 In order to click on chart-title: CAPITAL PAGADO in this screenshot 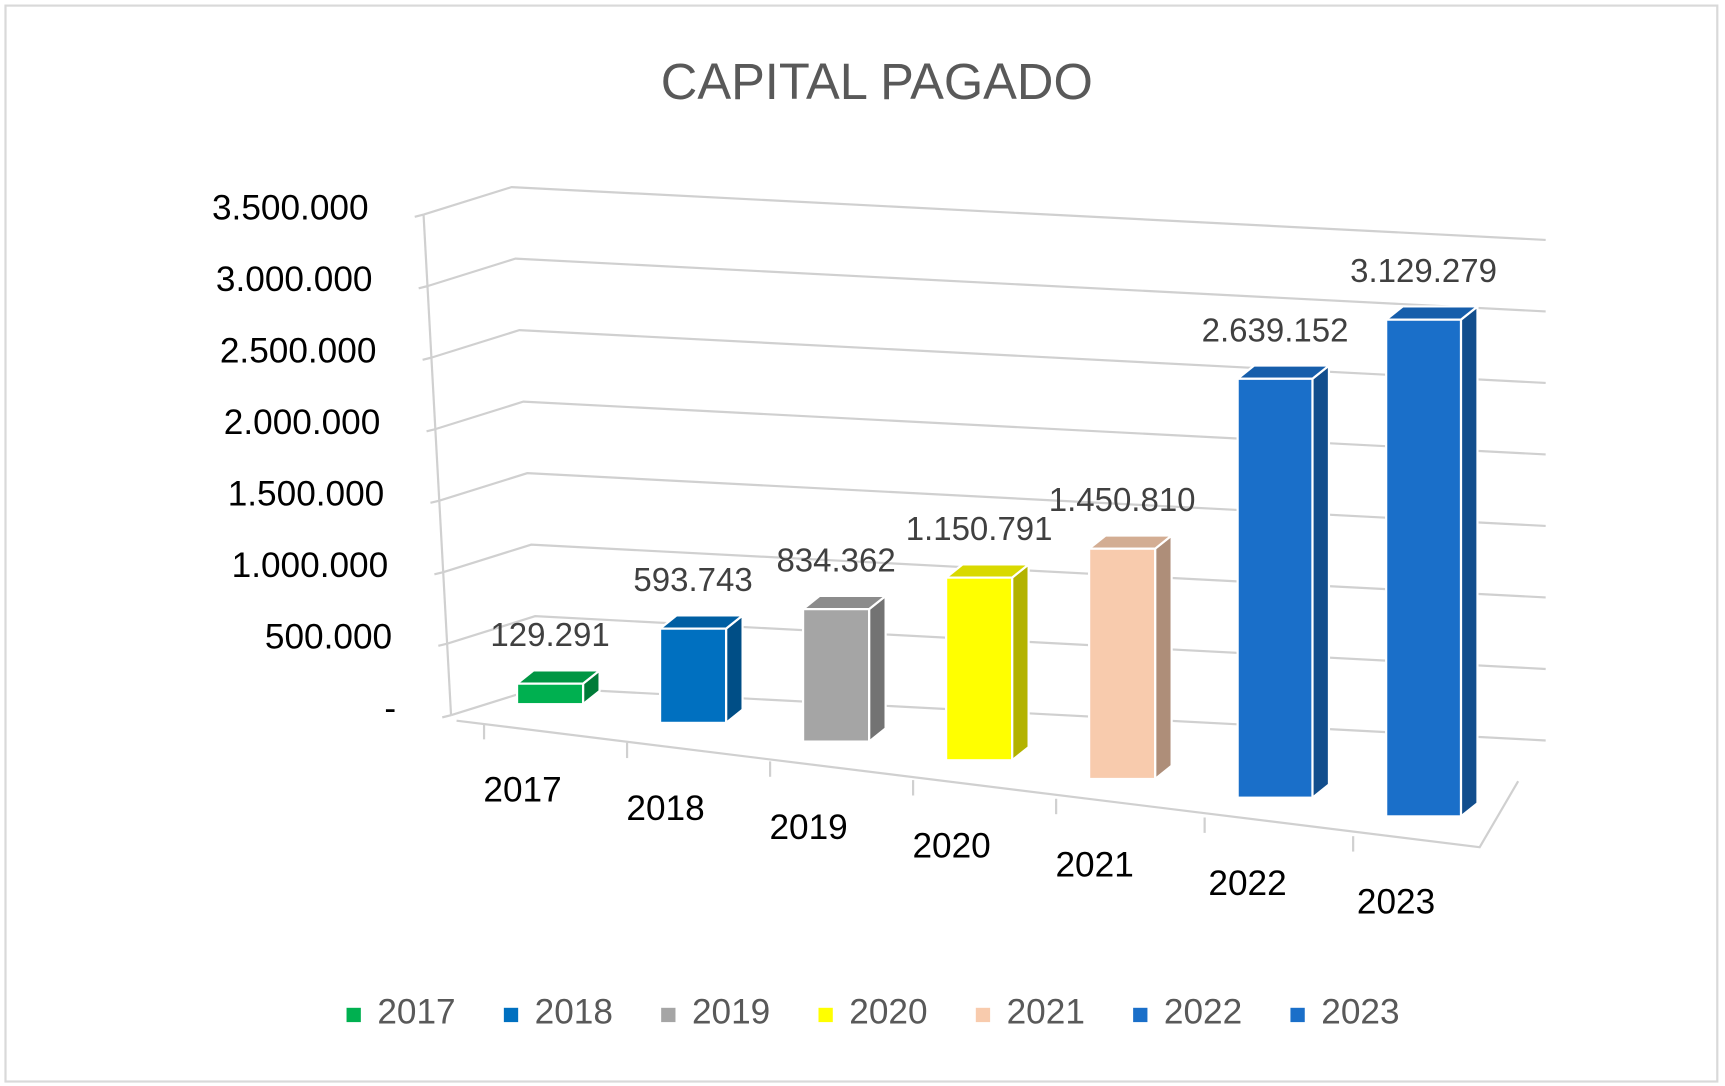, I will do `click(877, 81)`.